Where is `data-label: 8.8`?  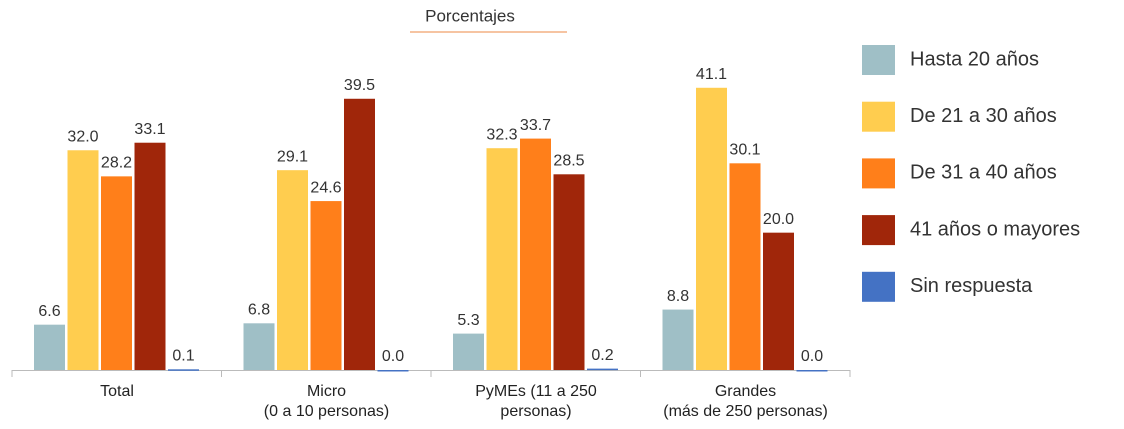
data-label: 8.8 is located at coordinates (678, 296).